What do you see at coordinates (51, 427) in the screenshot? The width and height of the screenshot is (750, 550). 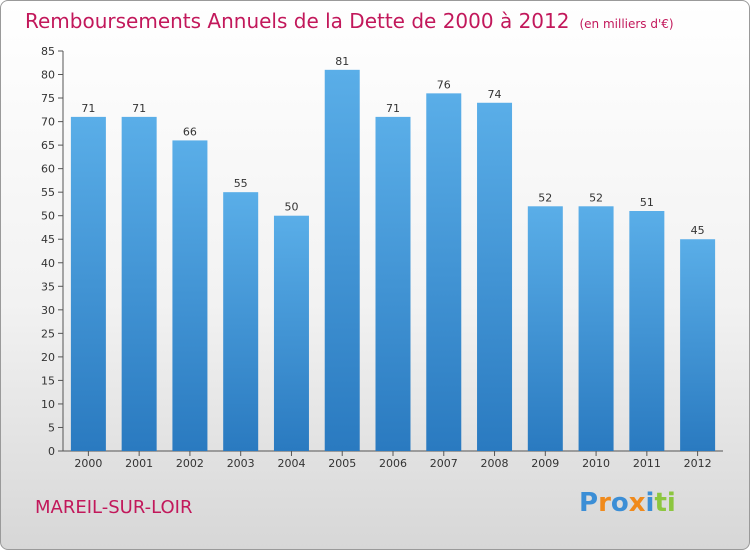 I see `y-tick-label: 5` at bounding box center [51, 427].